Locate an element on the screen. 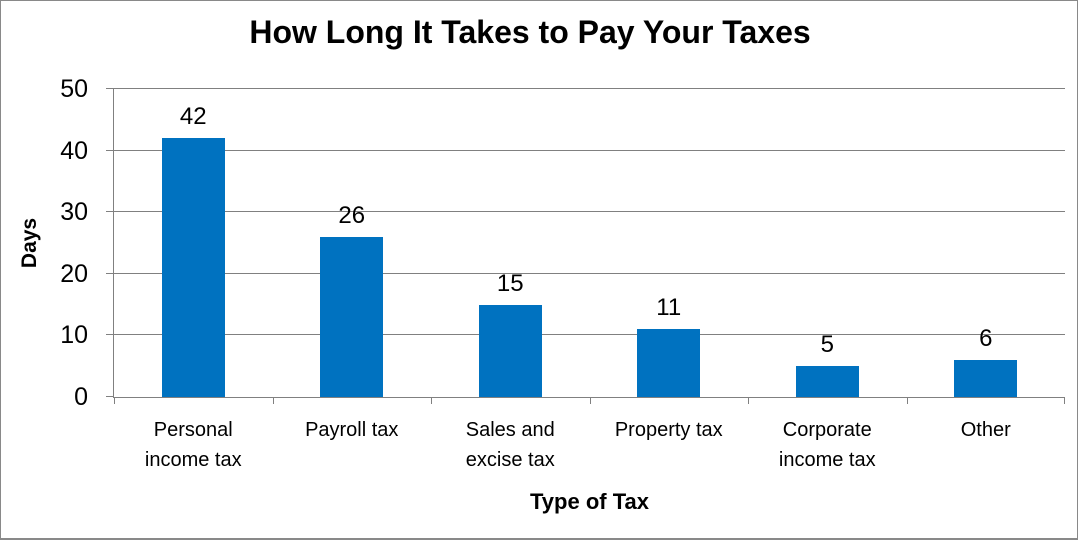 The height and width of the screenshot is (540, 1078). y-tick-label: 40 is located at coordinates (74, 150).